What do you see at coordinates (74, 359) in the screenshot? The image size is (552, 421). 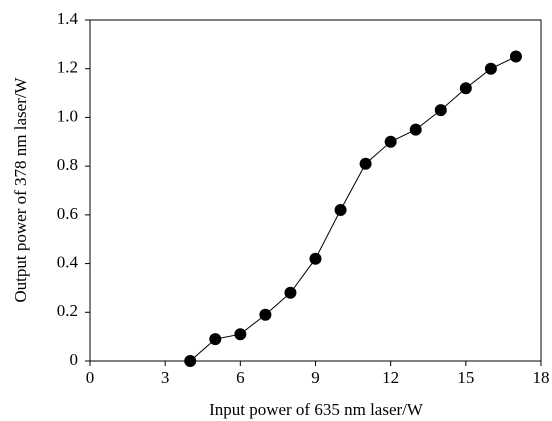 I see `y-tick-label: 0` at bounding box center [74, 359].